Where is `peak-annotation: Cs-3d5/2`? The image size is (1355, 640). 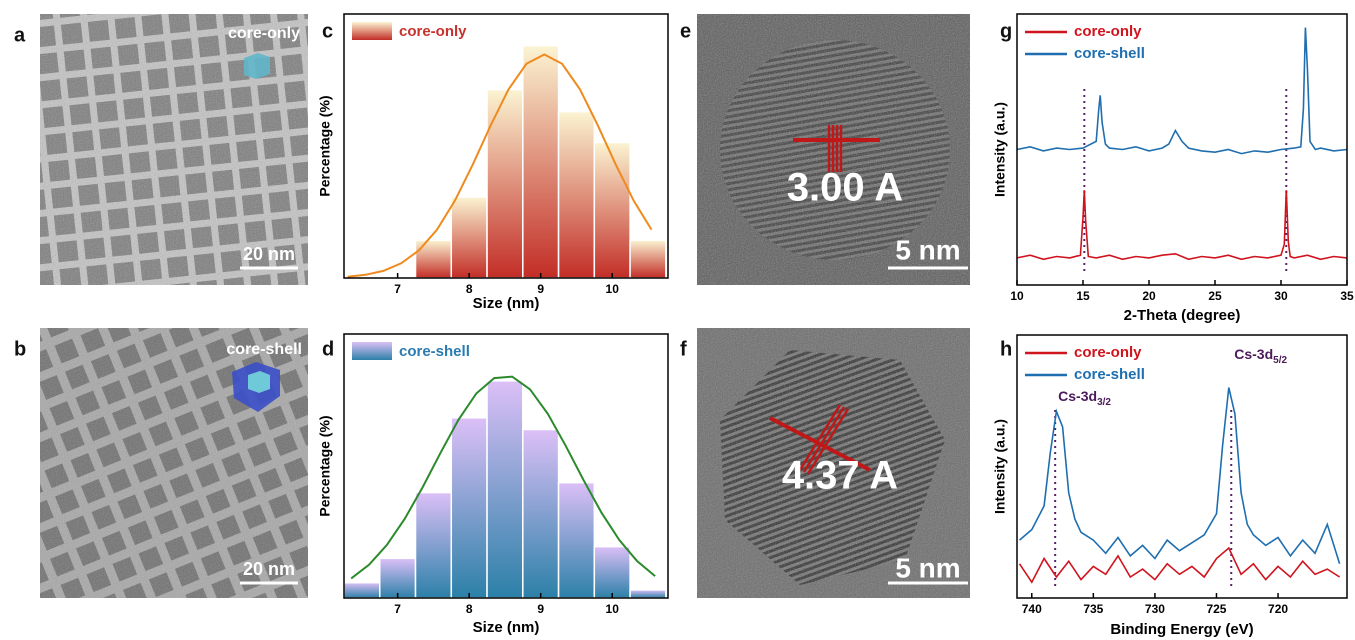 peak-annotation: Cs-3d5/2 is located at coordinates (1260, 356).